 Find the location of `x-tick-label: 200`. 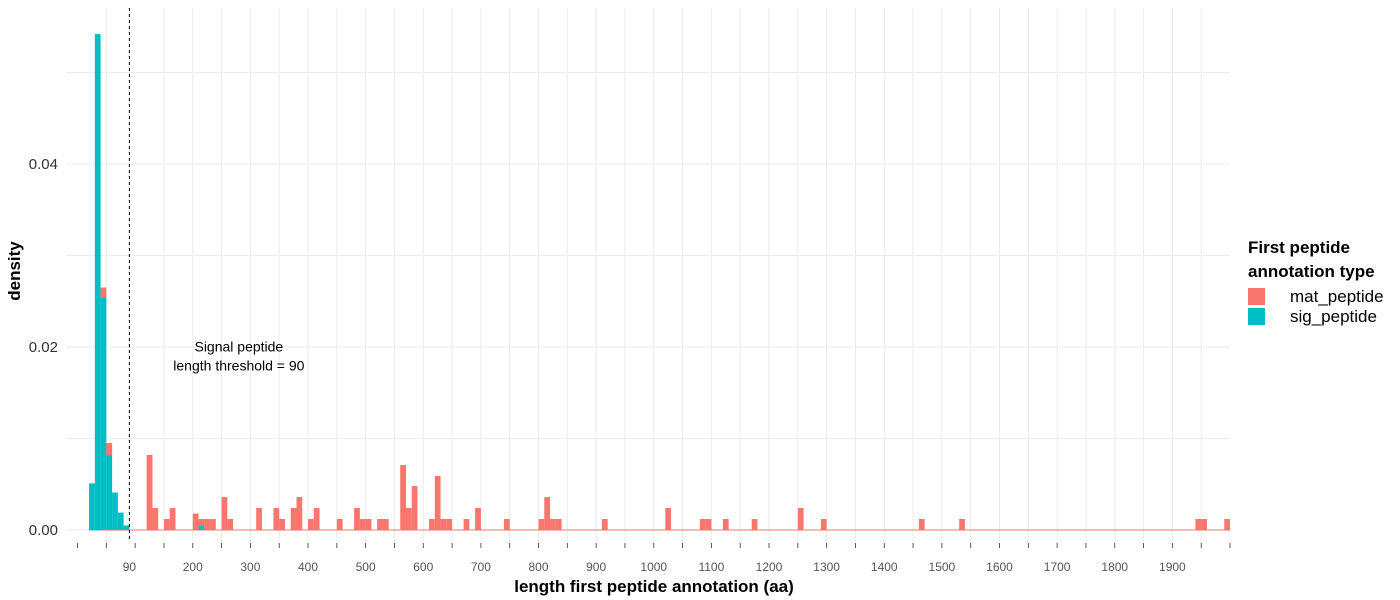

x-tick-label: 200 is located at coordinates (193, 567).